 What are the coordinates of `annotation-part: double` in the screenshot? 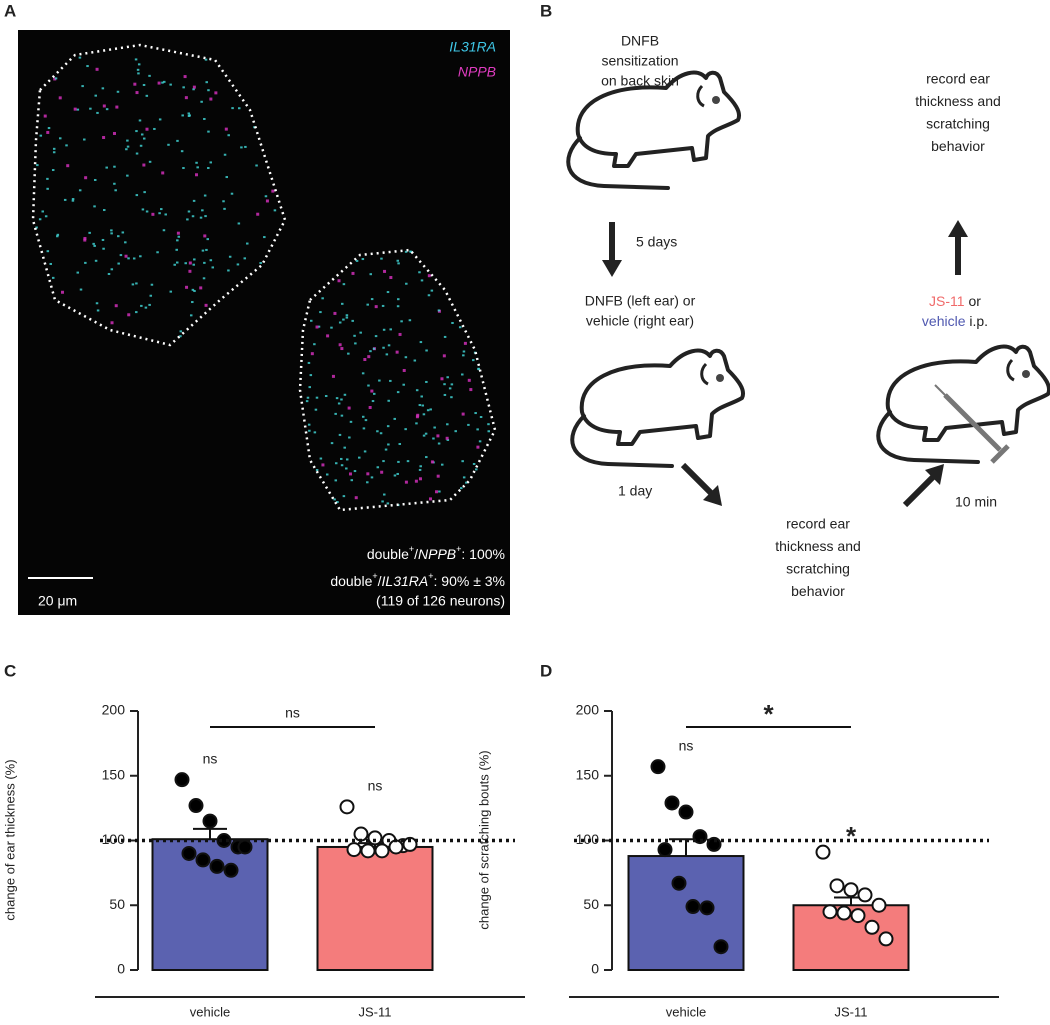 It's located at (388, 554).